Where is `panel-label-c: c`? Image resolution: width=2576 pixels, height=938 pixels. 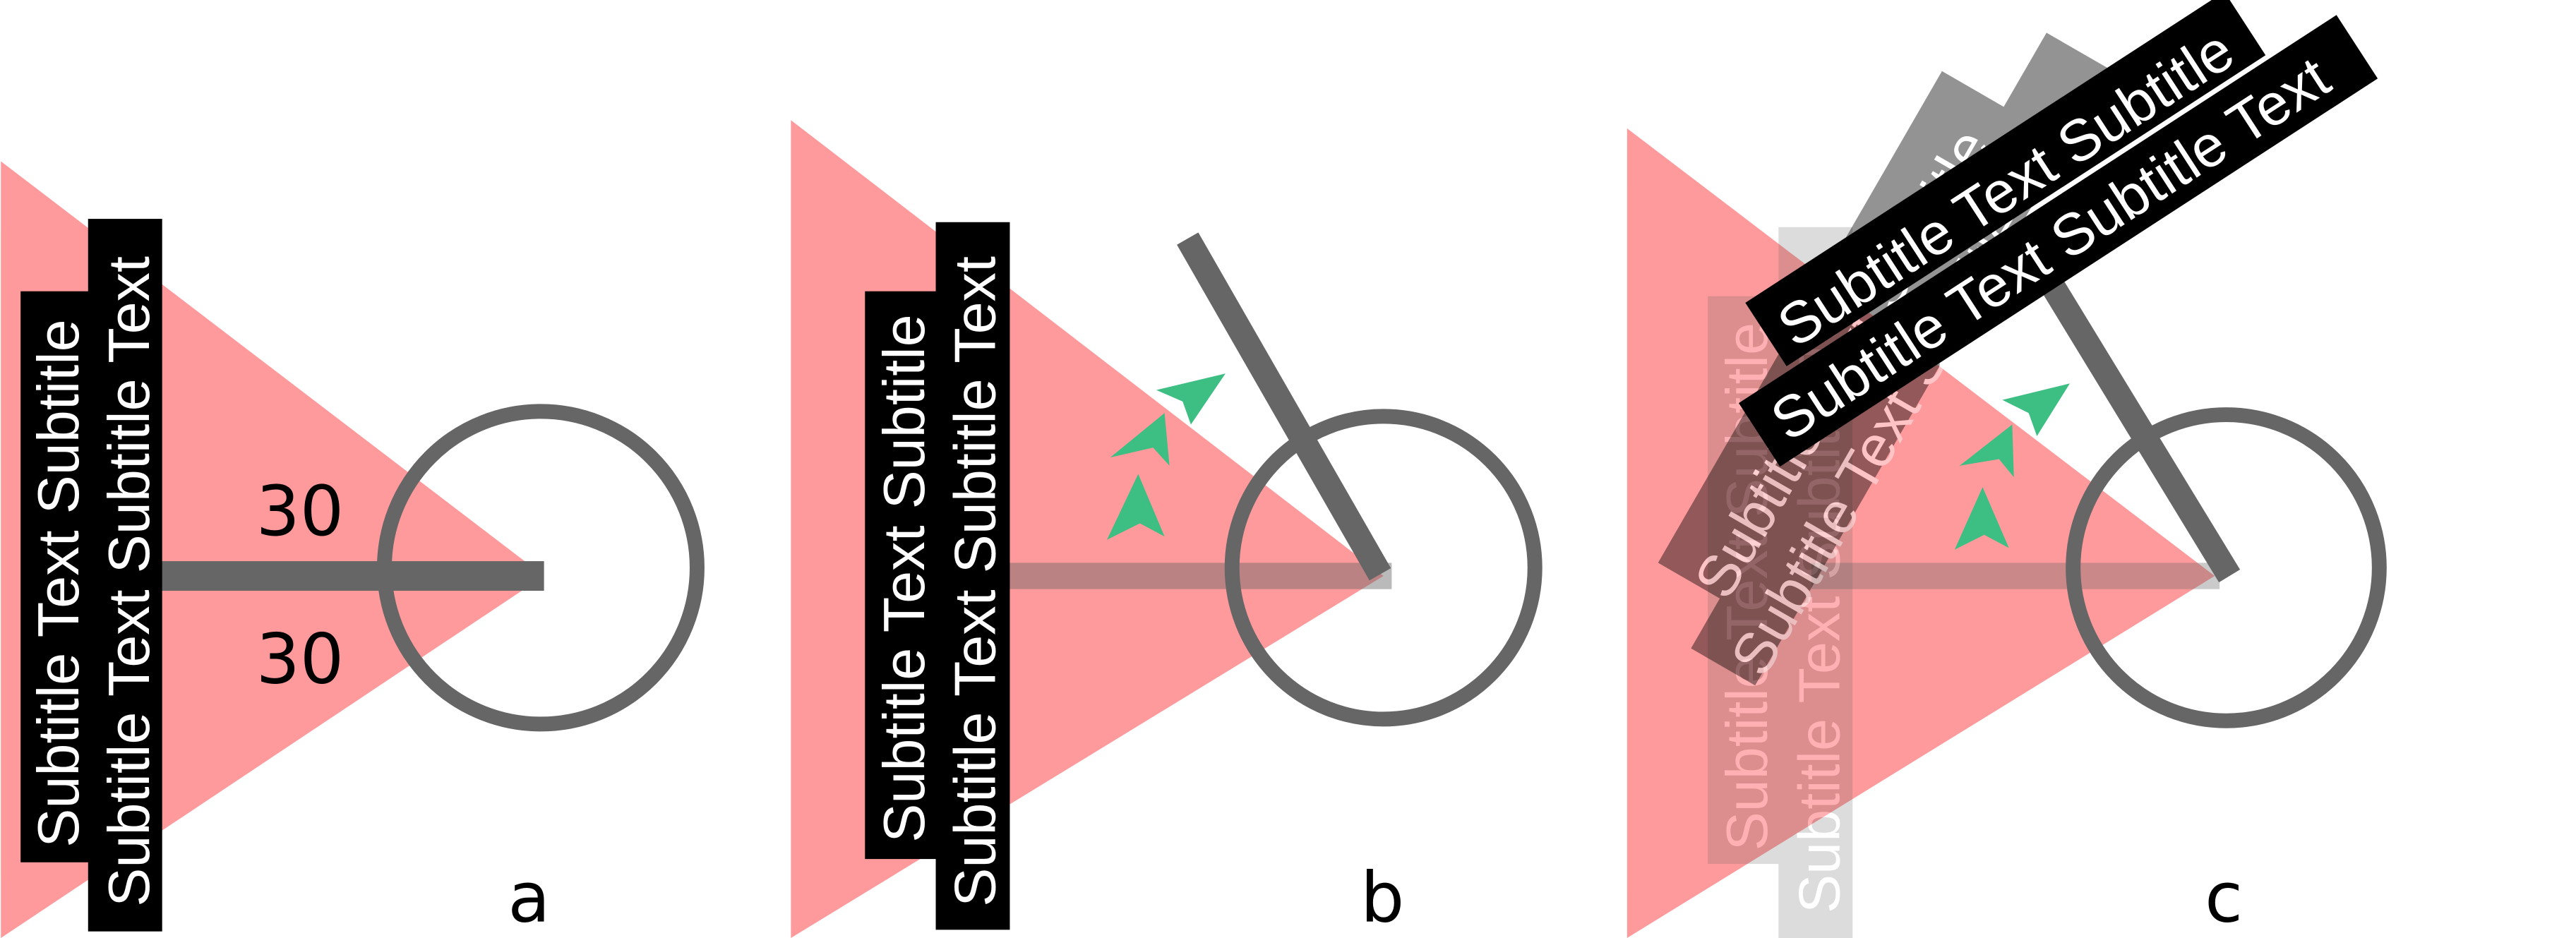
panel-label-c: c is located at coordinates (2224, 898).